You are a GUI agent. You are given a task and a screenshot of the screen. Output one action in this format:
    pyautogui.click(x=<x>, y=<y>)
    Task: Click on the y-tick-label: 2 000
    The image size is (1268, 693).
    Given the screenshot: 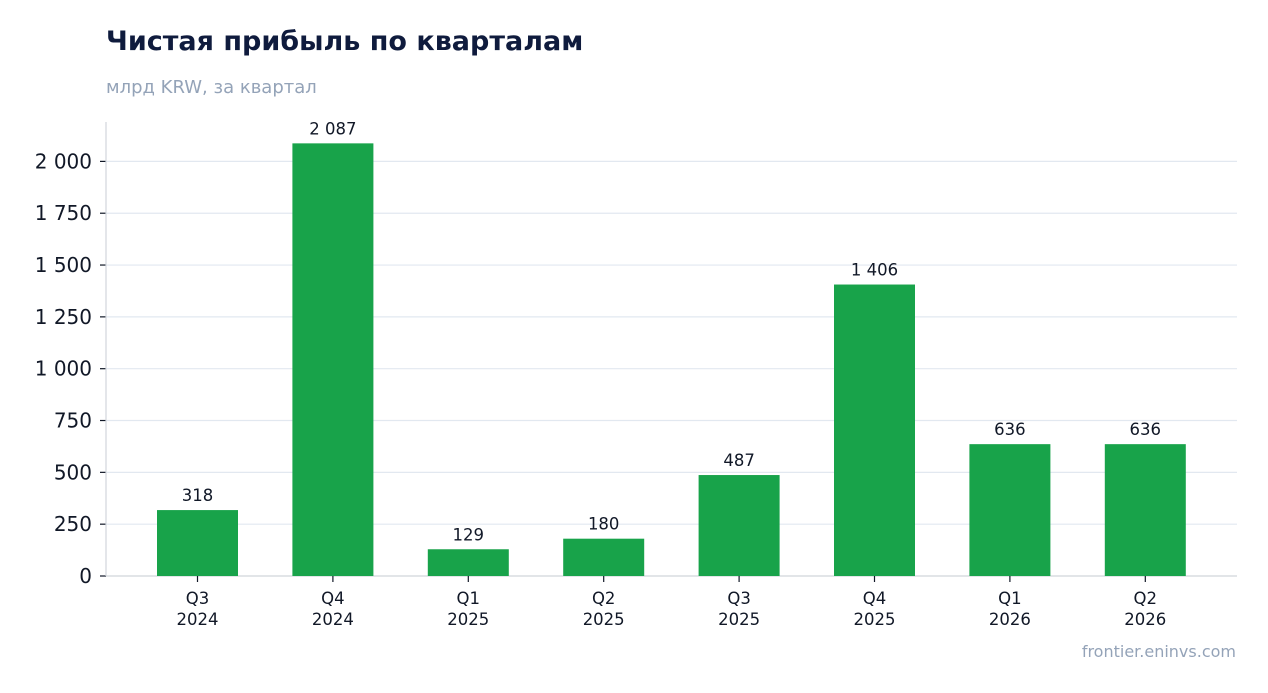 What is the action you would take?
    pyautogui.click(x=63, y=161)
    